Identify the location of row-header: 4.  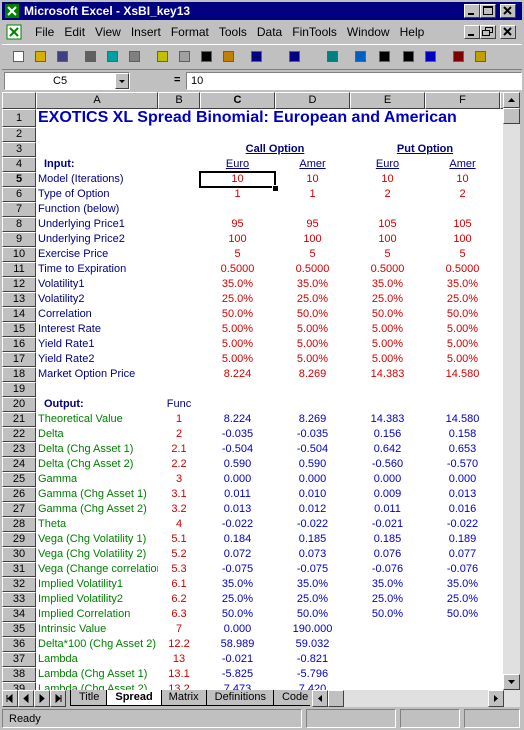
(19, 164).